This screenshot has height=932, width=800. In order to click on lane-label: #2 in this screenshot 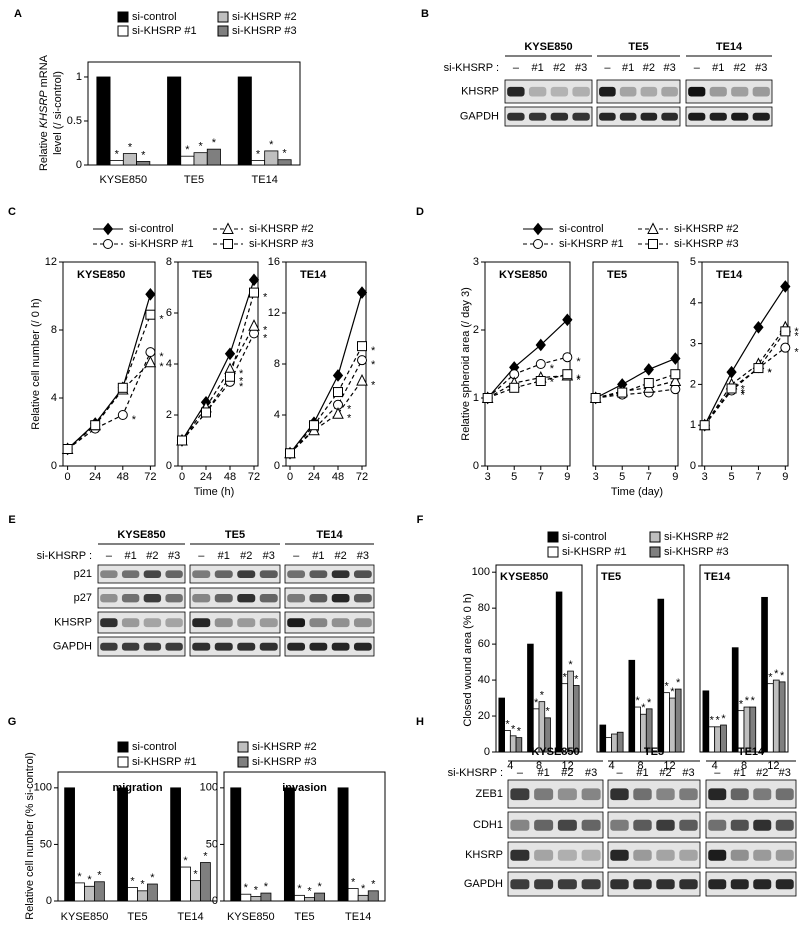, I will do `click(740, 68)`.